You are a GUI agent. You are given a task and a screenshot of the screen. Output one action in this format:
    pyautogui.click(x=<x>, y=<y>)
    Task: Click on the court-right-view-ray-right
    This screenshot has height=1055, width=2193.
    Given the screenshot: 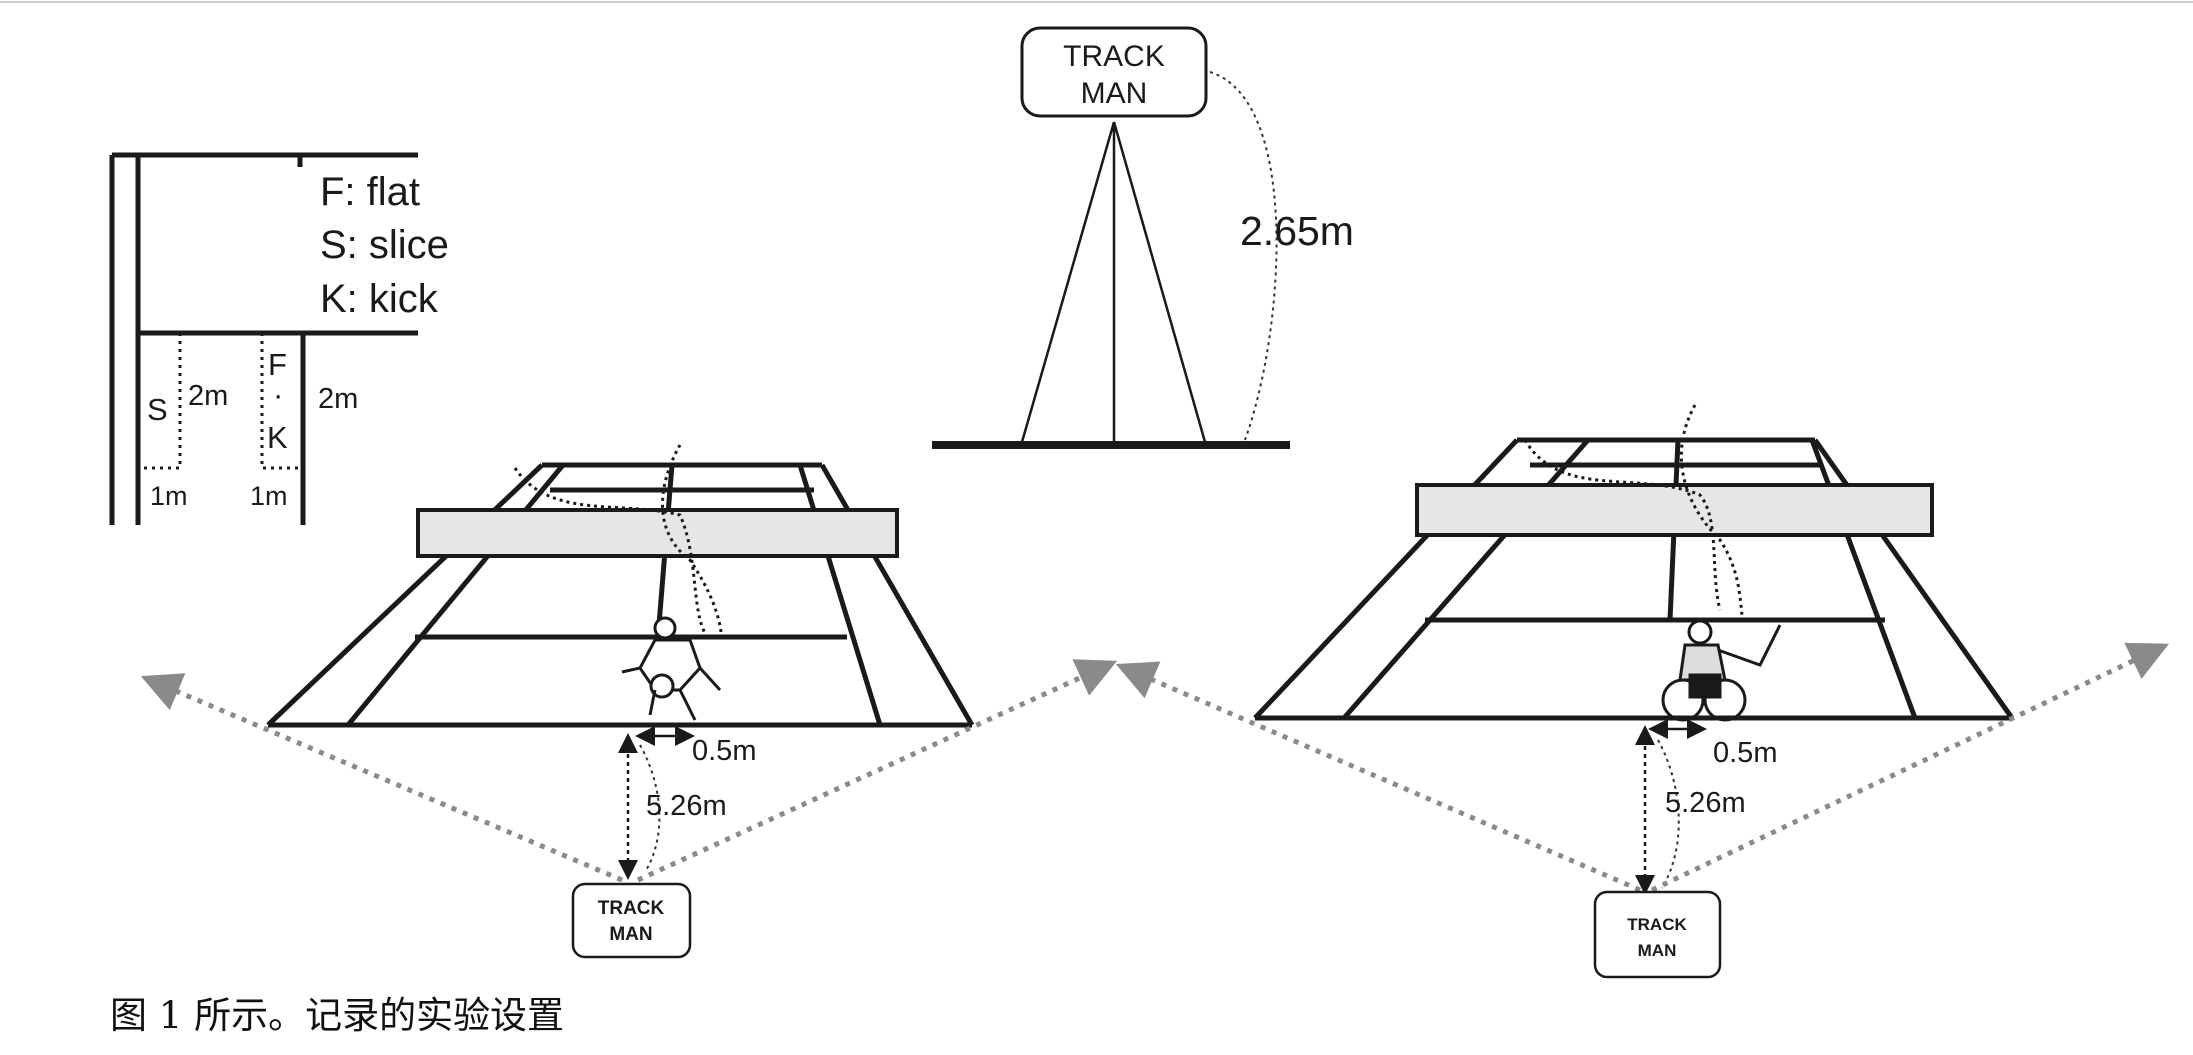 What is the action you would take?
    pyautogui.click(x=1910, y=767)
    